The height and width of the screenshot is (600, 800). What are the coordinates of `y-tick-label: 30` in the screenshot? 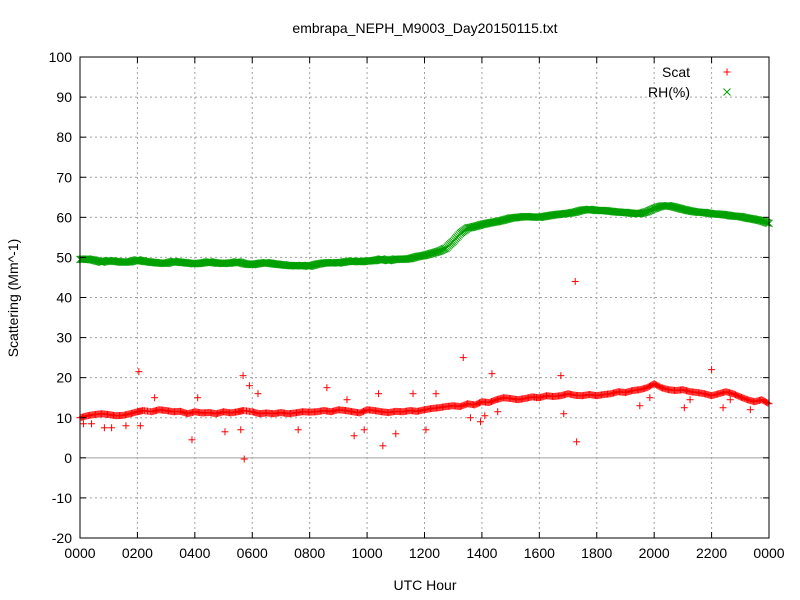 It's located at (64, 338).